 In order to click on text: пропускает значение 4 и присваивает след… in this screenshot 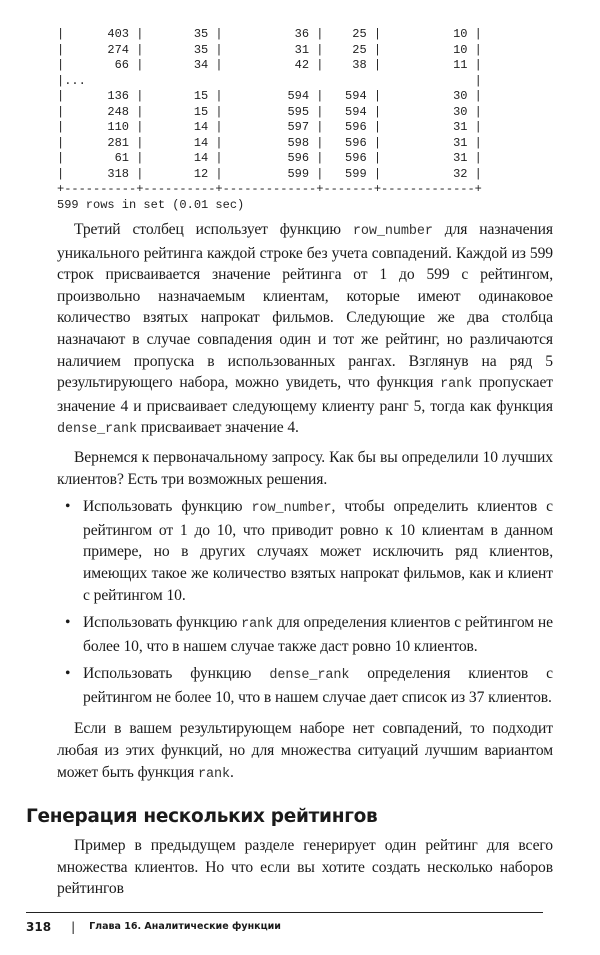, I will do `click(305, 394)`.